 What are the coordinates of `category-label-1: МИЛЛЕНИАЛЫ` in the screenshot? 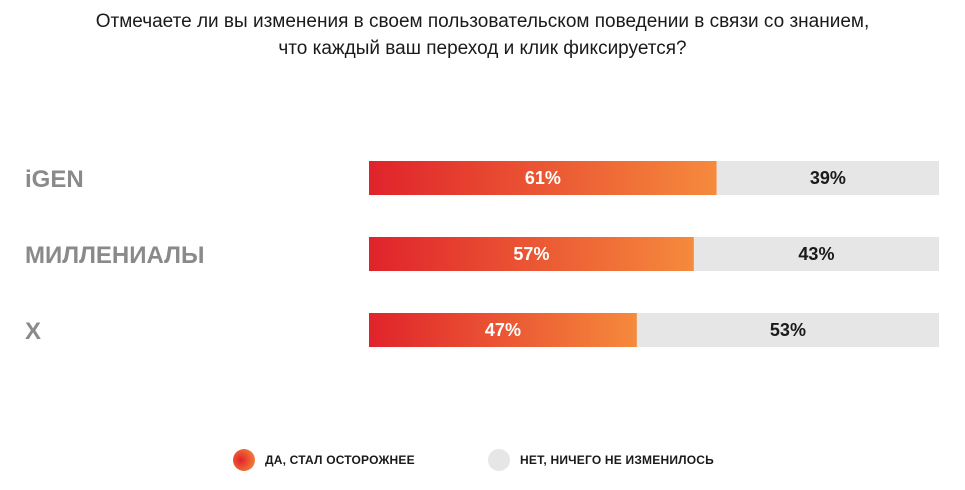 It's located at (114, 255).